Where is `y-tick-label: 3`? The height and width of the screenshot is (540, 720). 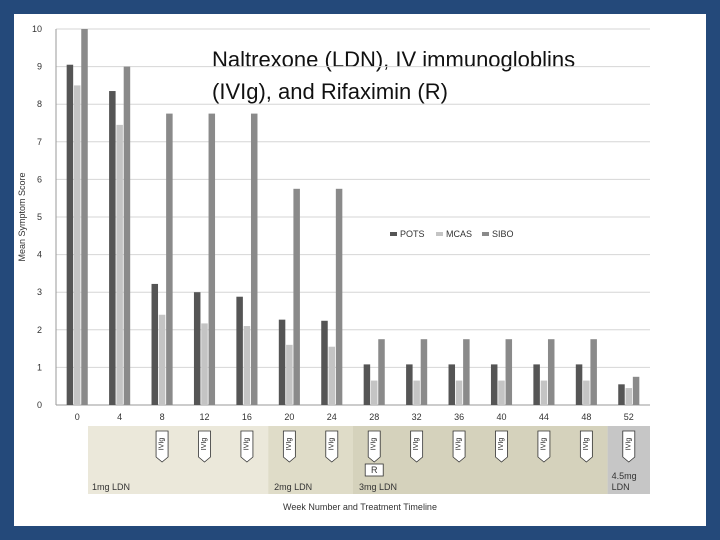 y-tick-label: 3 is located at coordinates (39, 292).